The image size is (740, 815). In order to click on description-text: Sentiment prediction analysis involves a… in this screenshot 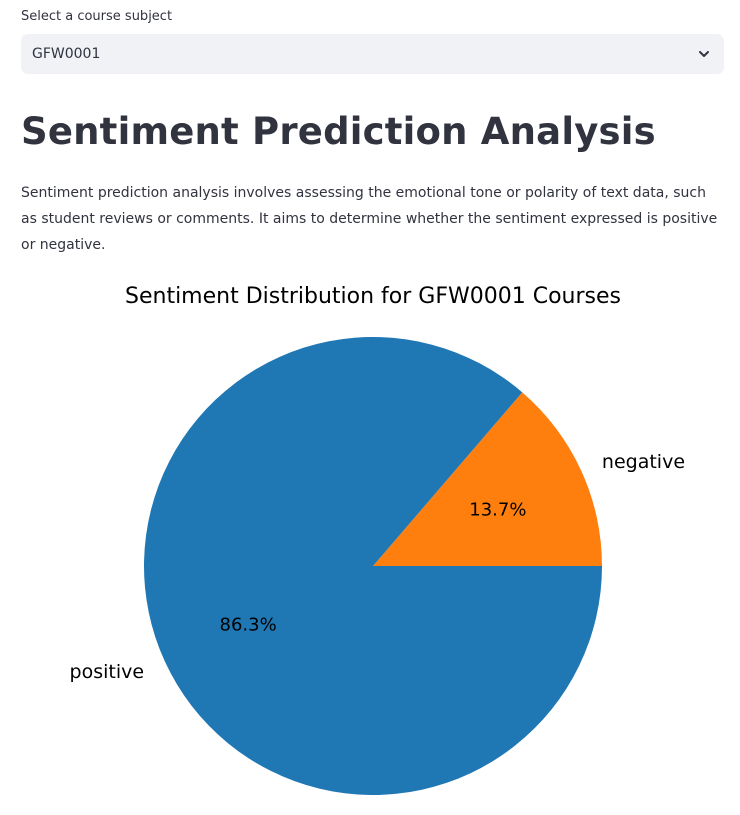, I will do `click(369, 219)`.